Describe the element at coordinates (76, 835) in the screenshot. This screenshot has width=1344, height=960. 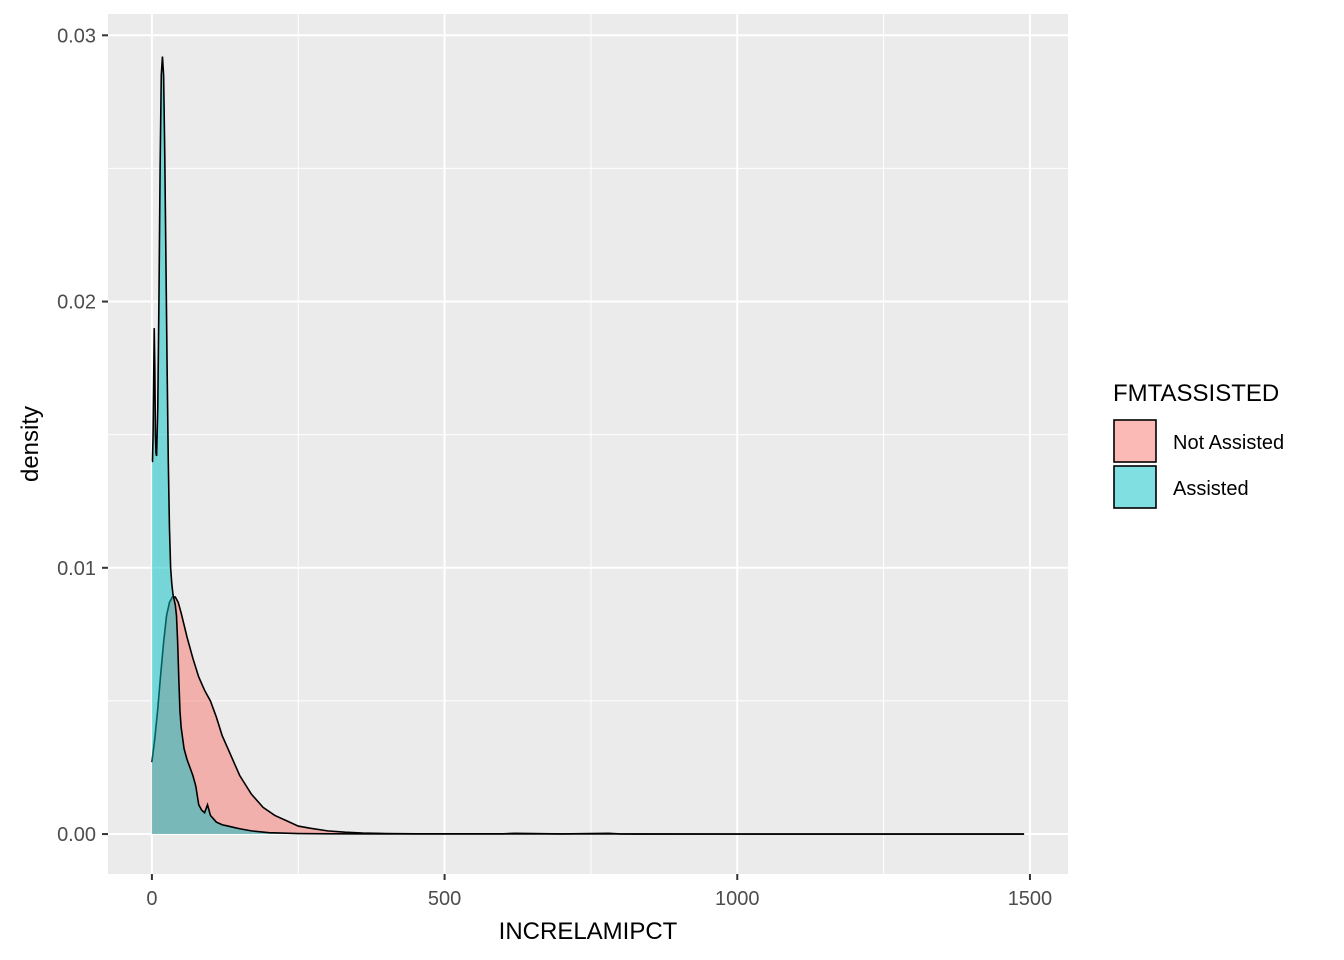
I see `y-tick-label: 0.00` at that location.